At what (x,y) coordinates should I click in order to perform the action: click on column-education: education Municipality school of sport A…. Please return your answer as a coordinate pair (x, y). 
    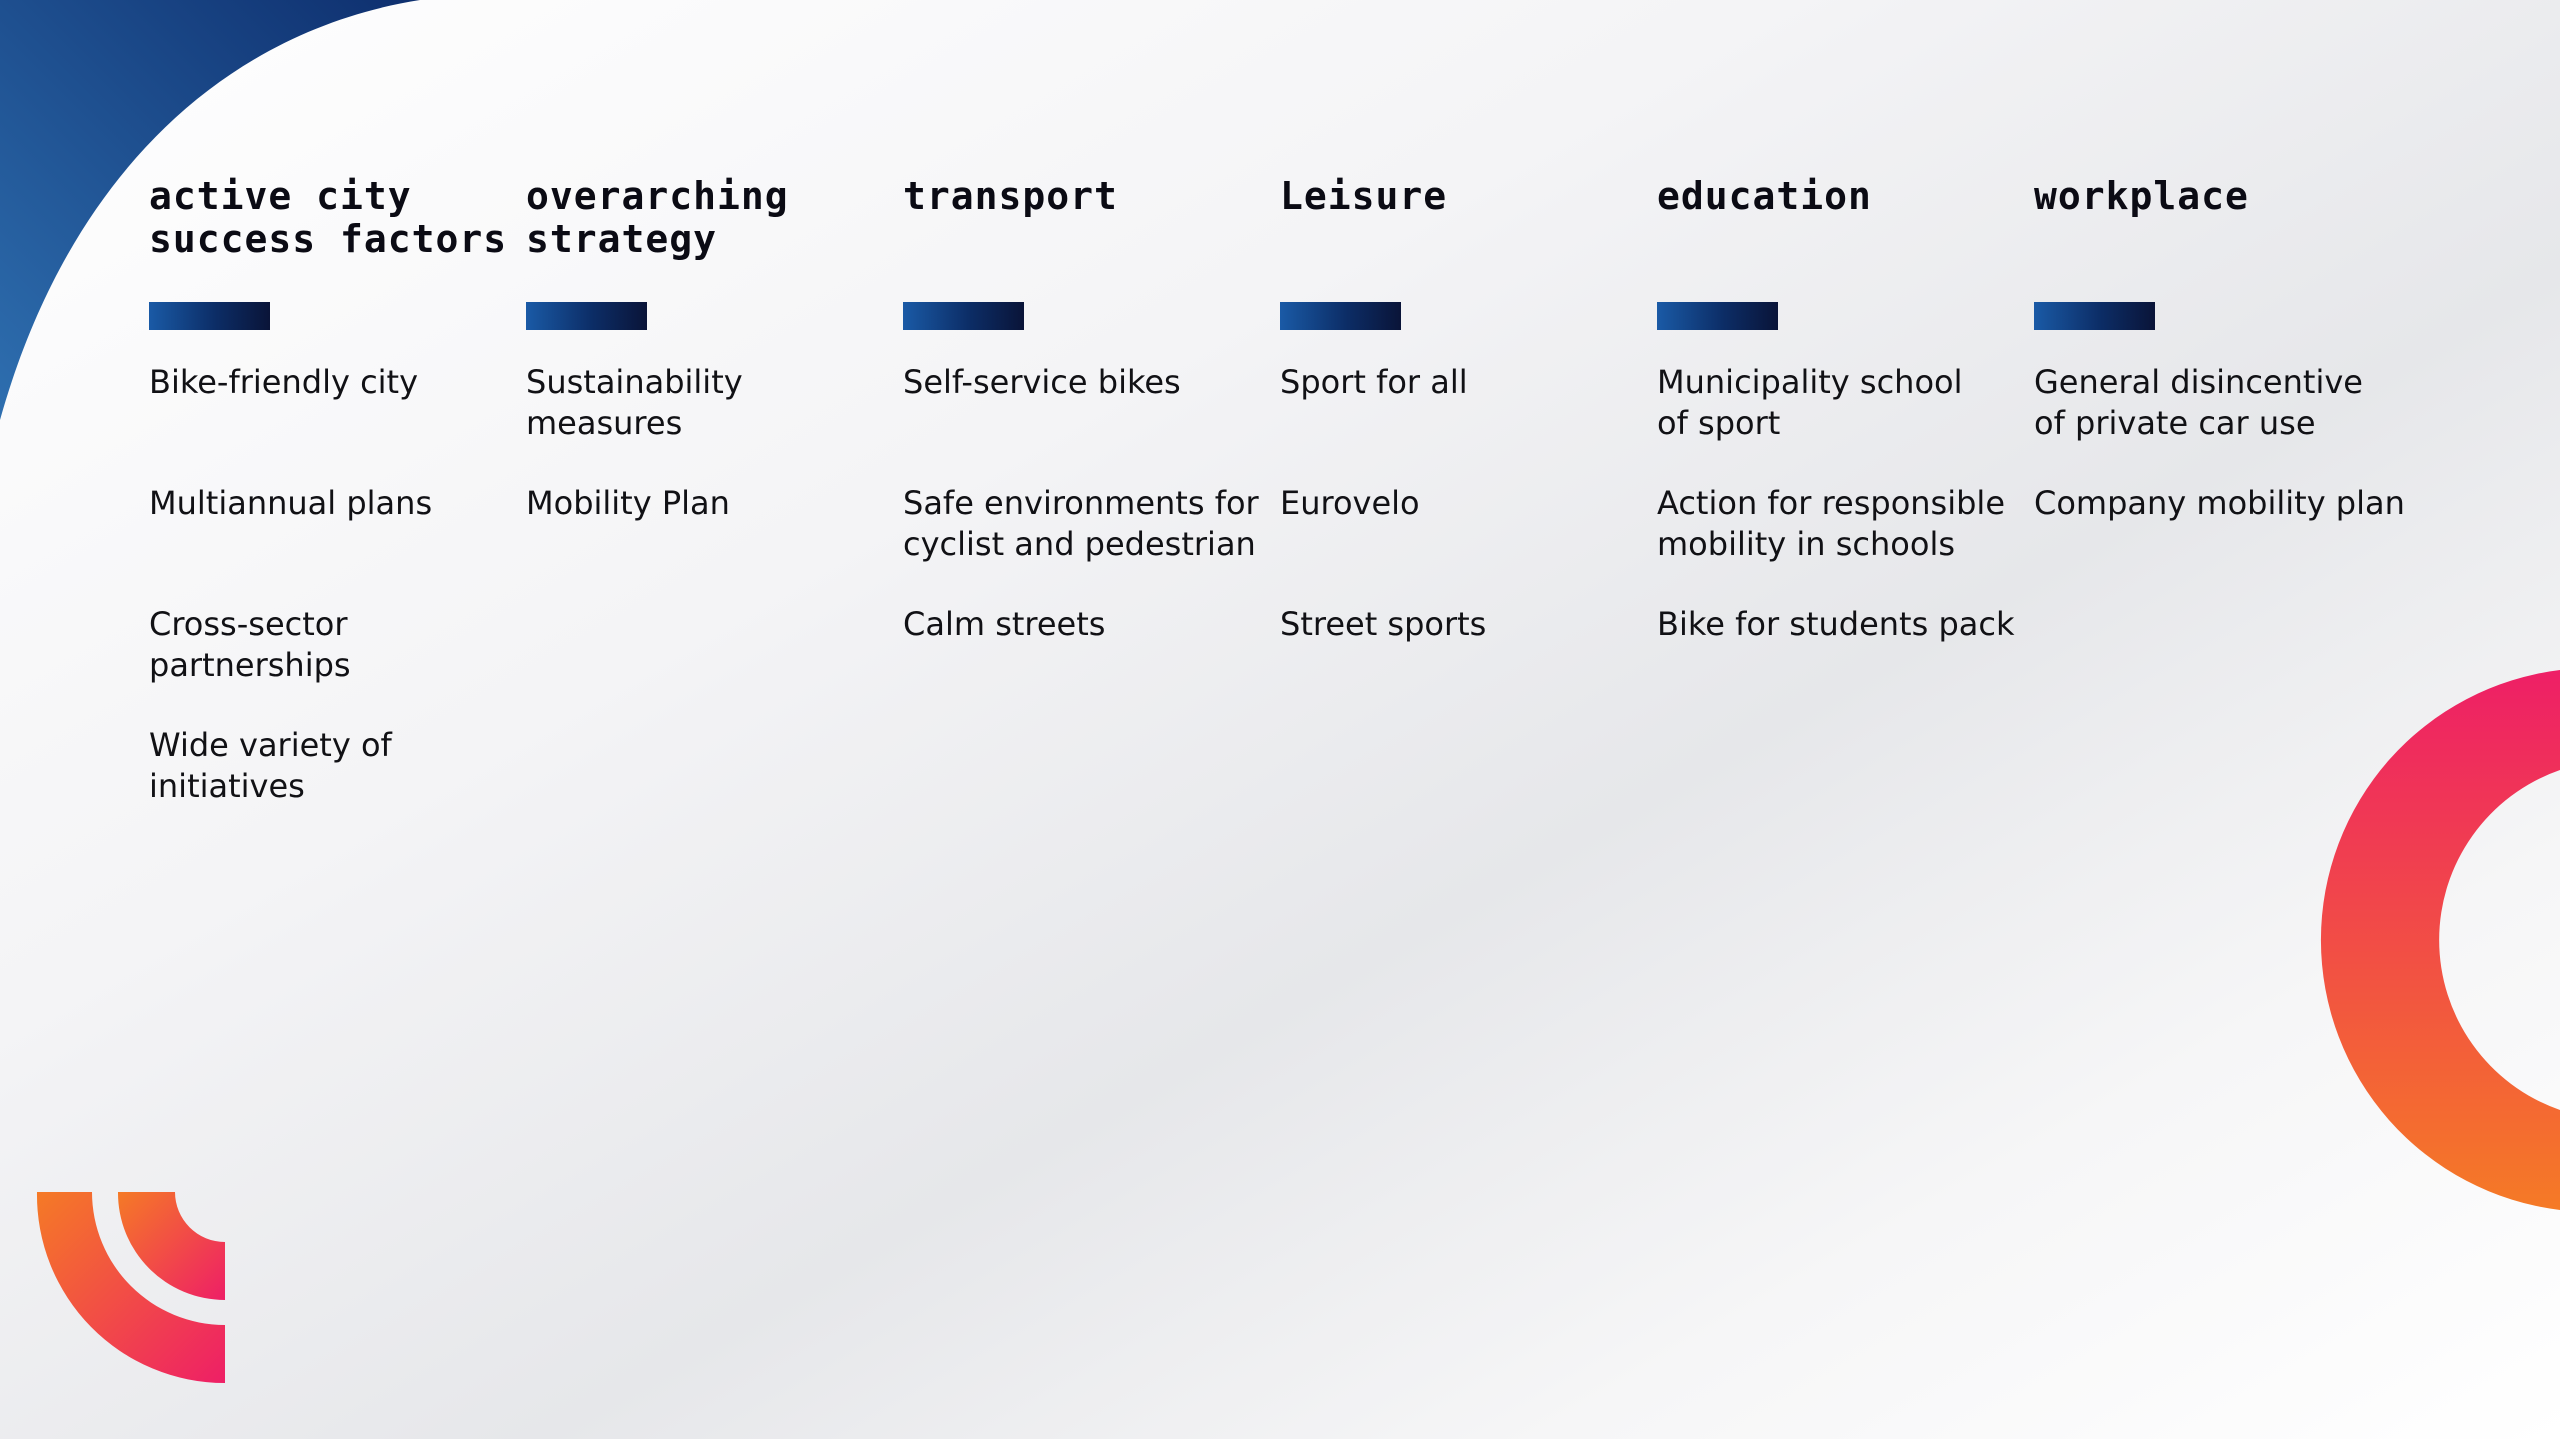
    Looking at the image, I should click on (1845, 510).